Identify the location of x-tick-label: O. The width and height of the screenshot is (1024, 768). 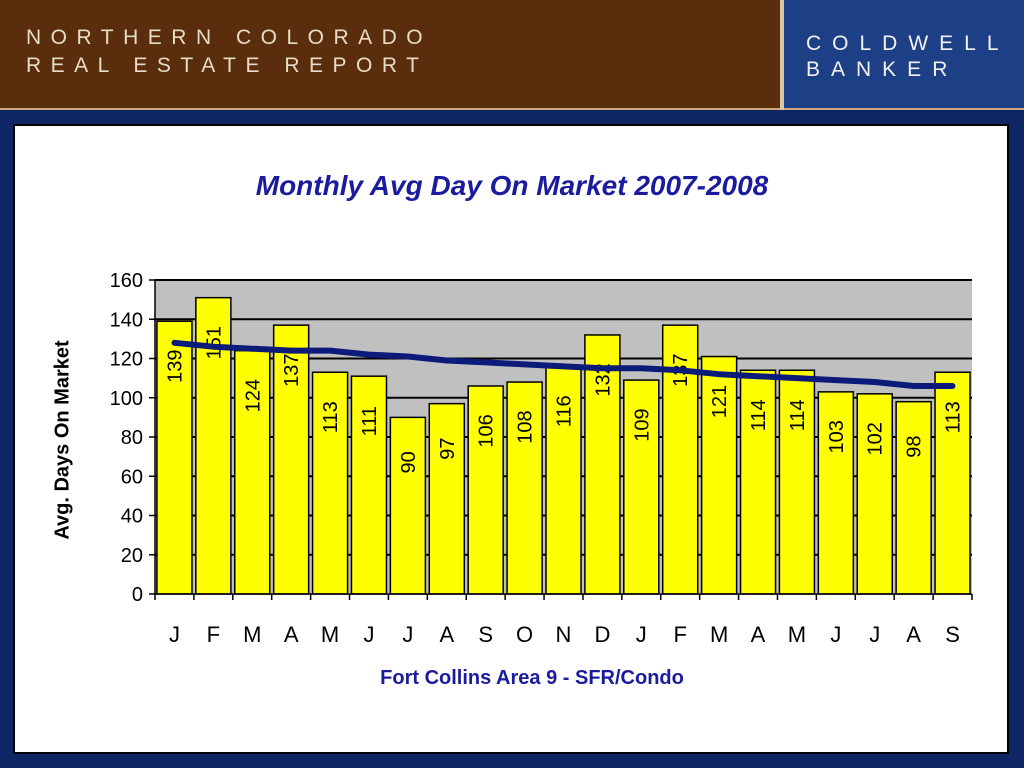
(524, 634).